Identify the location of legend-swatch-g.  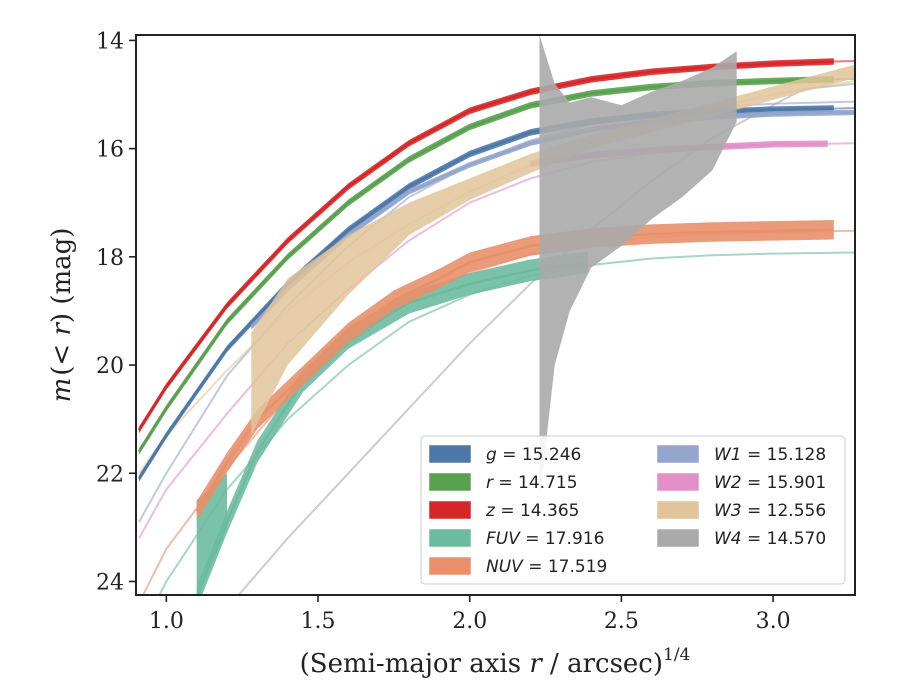
(450, 454).